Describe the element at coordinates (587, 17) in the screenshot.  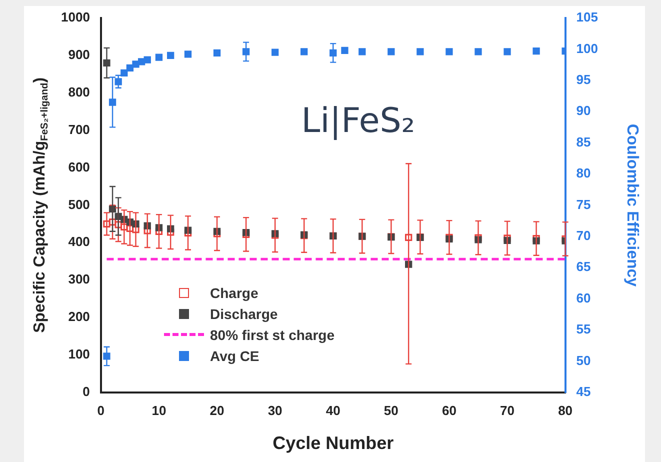
I see `y2-tick-label: 105` at that location.